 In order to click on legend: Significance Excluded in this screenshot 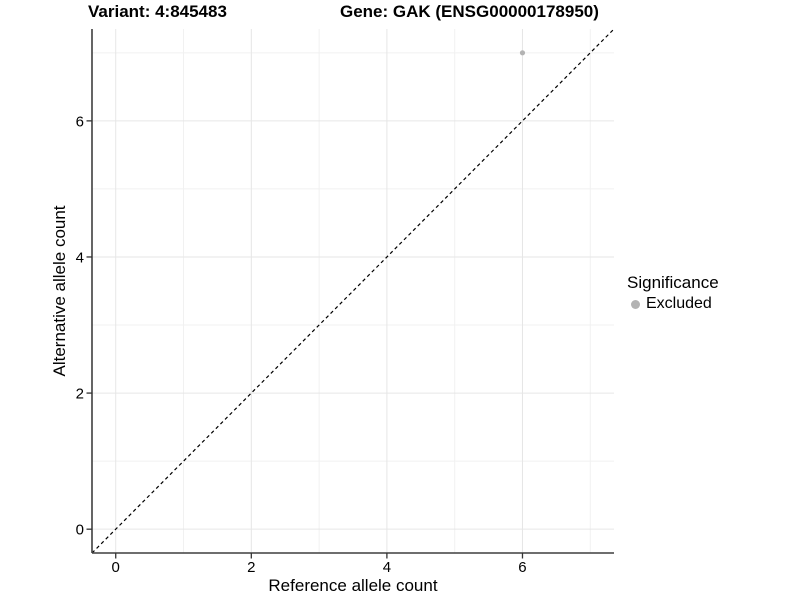, I will do `click(673, 293)`.